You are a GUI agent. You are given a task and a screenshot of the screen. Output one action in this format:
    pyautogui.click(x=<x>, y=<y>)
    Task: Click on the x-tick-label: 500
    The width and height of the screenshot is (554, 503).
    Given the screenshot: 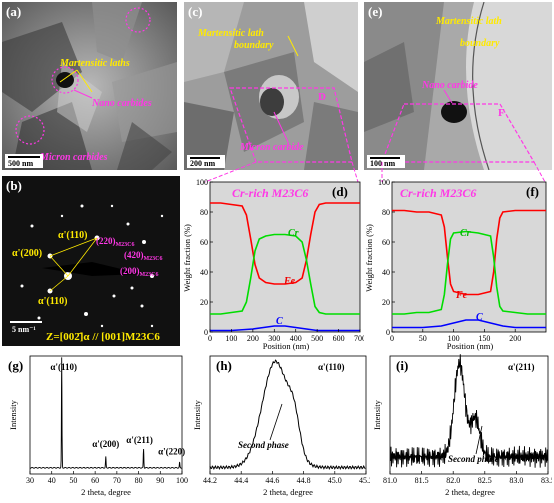 What is the action you would take?
    pyautogui.click(x=317, y=338)
    